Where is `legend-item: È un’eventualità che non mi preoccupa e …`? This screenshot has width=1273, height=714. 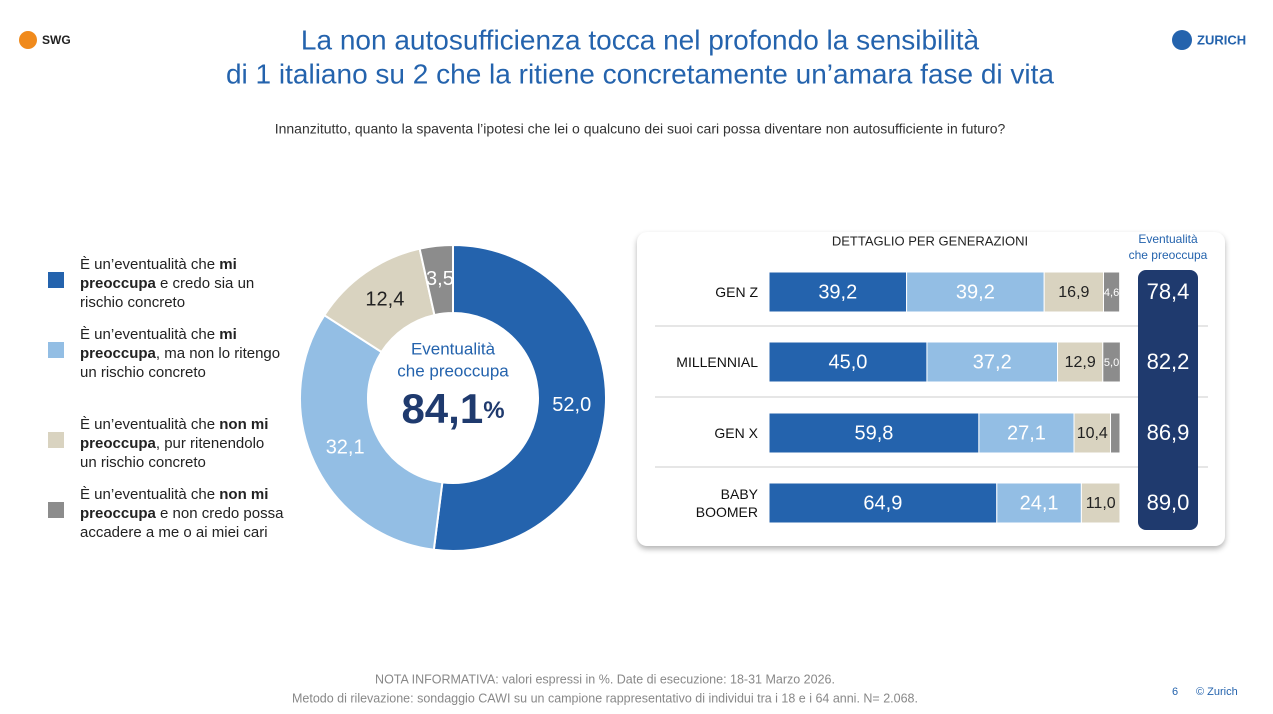
legend-item: È un’eventualità che non mi preoccupa e … is located at coordinates (182, 513).